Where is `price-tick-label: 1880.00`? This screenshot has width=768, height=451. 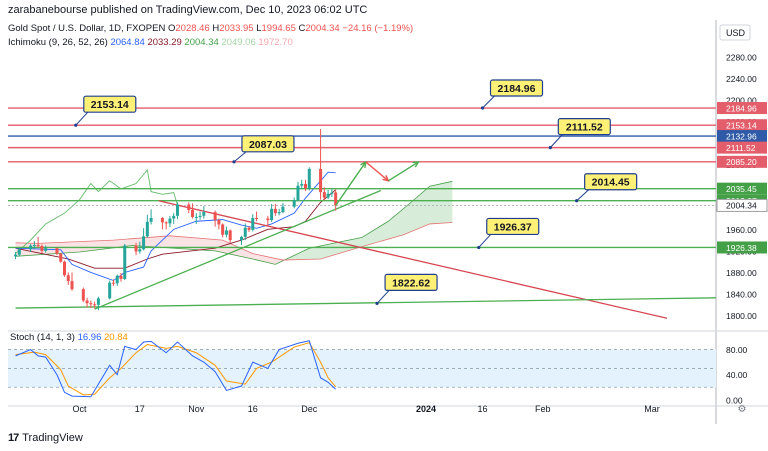 price-tick-label: 1880.00 is located at coordinates (741, 273).